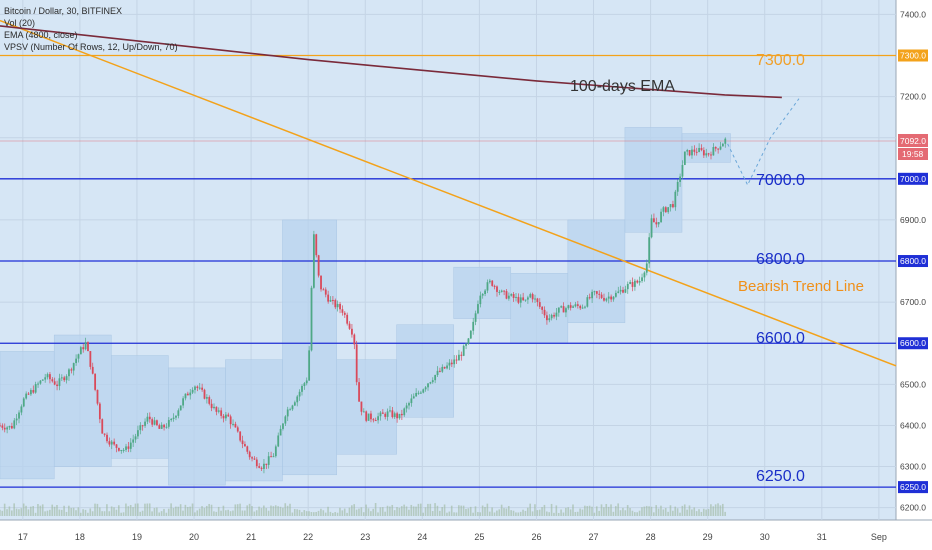  What do you see at coordinates (63, 11) in the screenshot?
I see `legend-title: Bitcoin / Dollar, 30, BITFINEX` at bounding box center [63, 11].